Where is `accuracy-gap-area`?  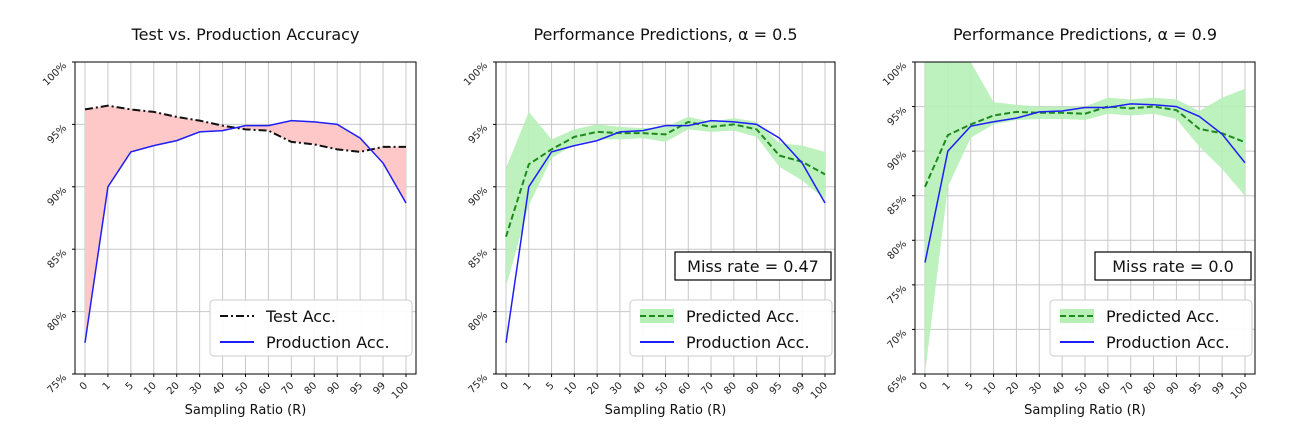
accuracy-gap-area is located at coordinates (245, 224).